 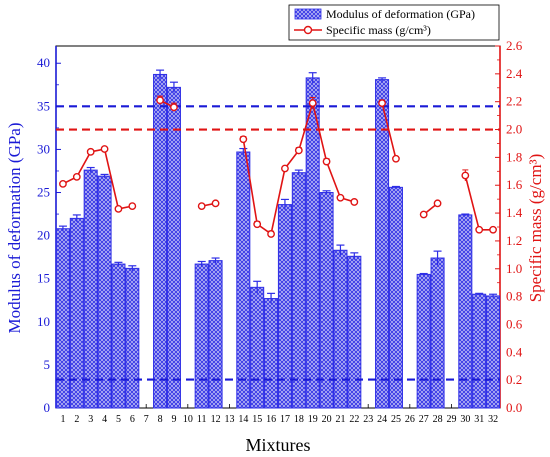 I want to click on x-tick-label: 29, so click(x=451, y=419).